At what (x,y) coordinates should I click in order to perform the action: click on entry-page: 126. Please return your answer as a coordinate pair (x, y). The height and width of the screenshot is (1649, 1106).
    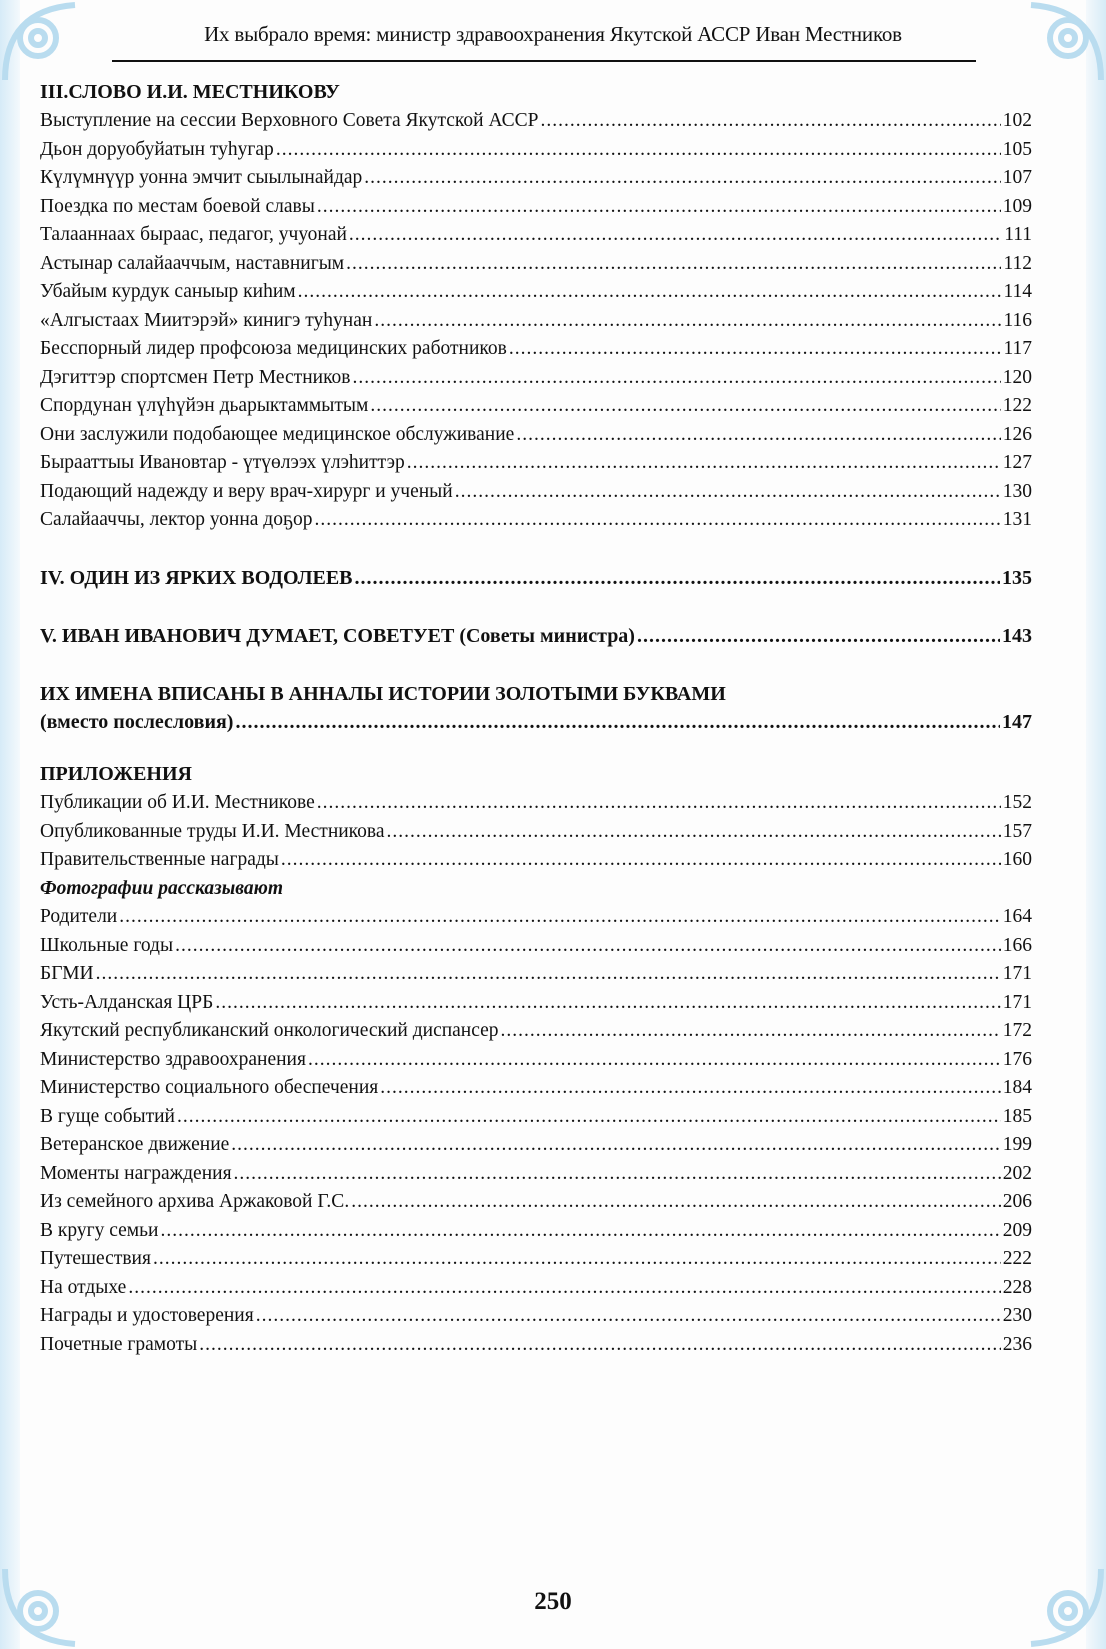
    Looking at the image, I should click on (1017, 434).